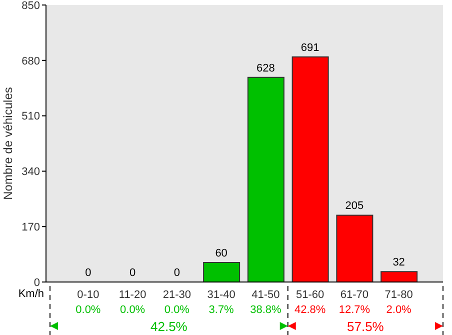  Describe the element at coordinates (177, 294) in the screenshot. I see `x-tick-label: 21-30` at that location.